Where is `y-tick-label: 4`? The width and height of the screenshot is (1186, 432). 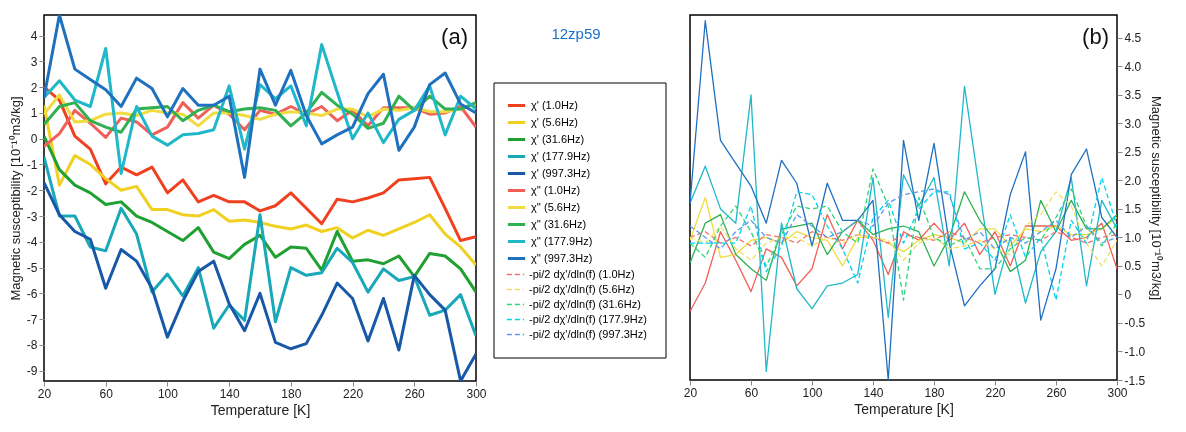 y-tick-label: 4 is located at coordinates (34, 36).